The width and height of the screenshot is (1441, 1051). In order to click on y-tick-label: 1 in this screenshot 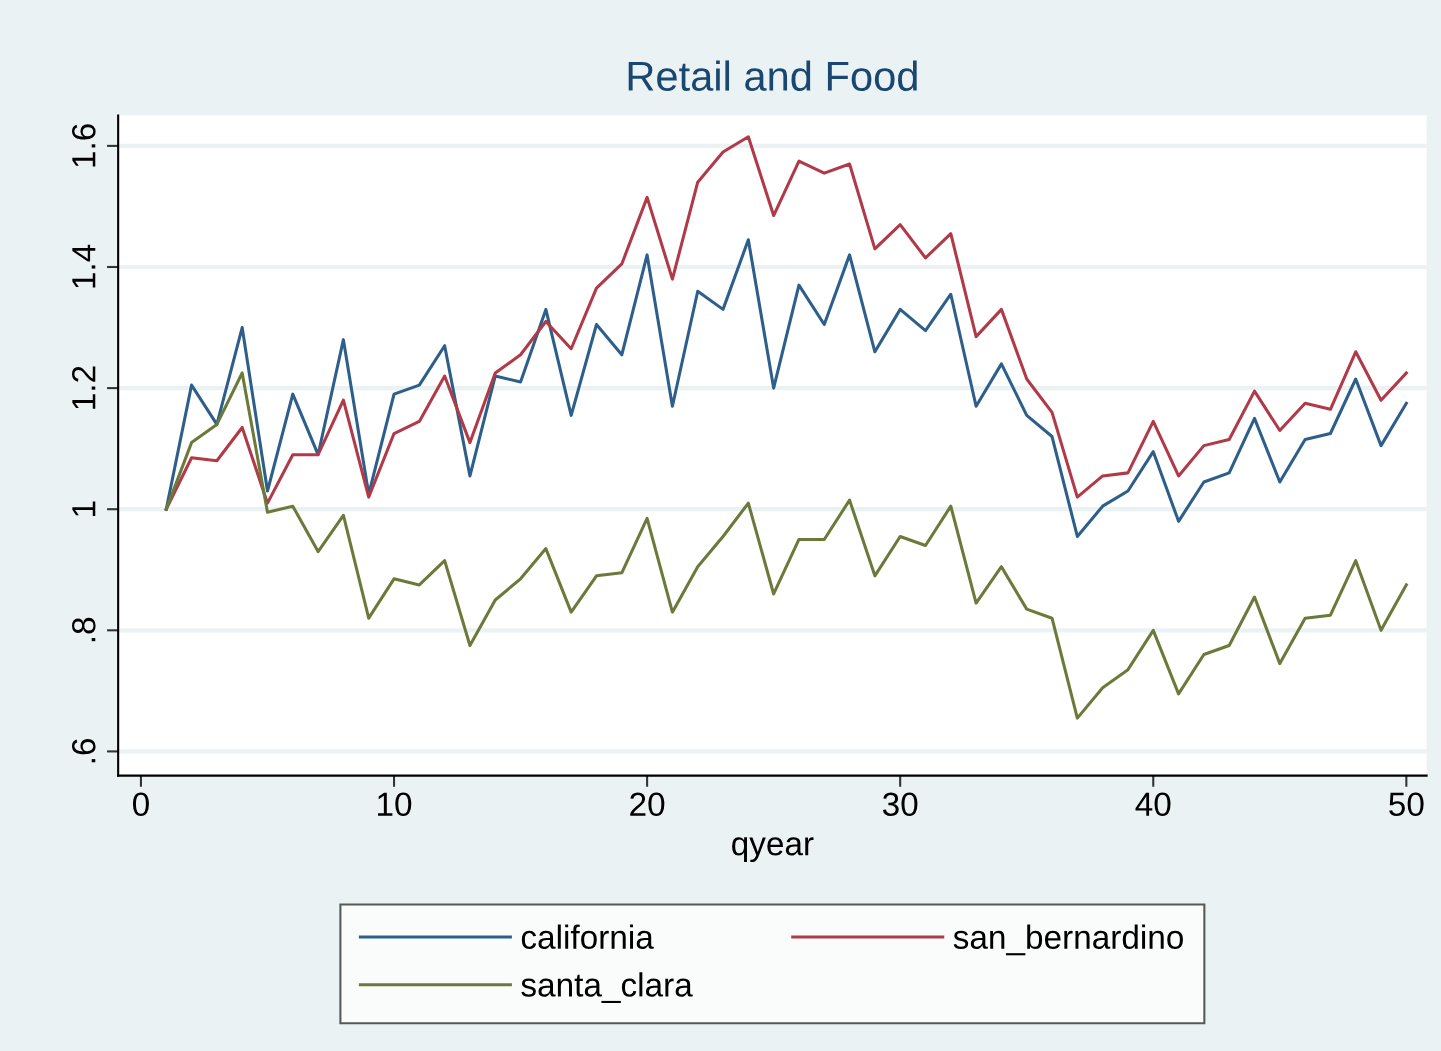, I will do `click(84, 508)`.